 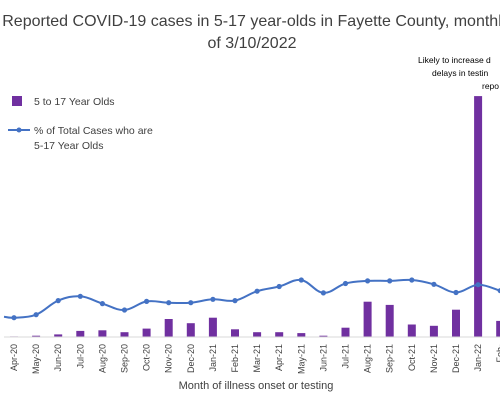 What do you see at coordinates (301, 359) in the screenshot?
I see `x-tick-May-21: May-21` at bounding box center [301, 359].